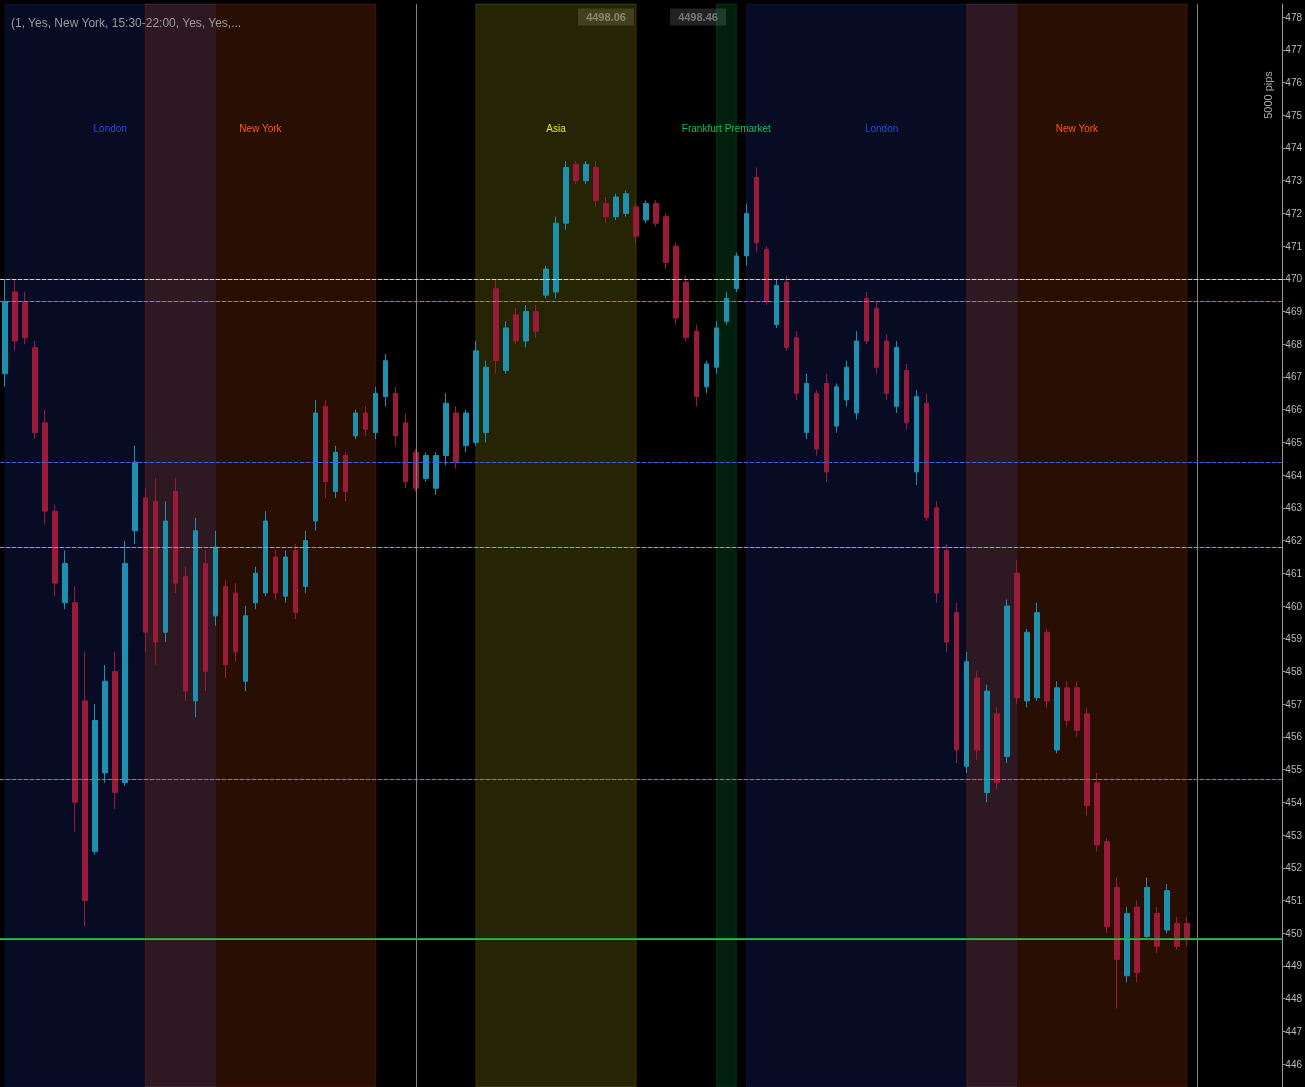  Describe the element at coordinates (1294, 279) in the screenshot. I see `y-tick-label: 470` at that location.